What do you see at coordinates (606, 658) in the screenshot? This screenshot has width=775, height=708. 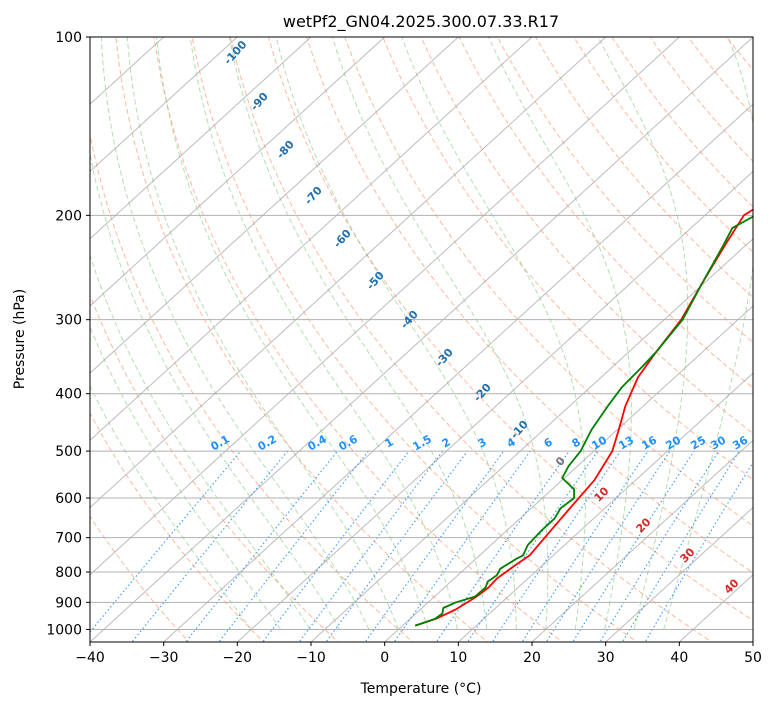 I see `x-tick-label: 30` at bounding box center [606, 658].